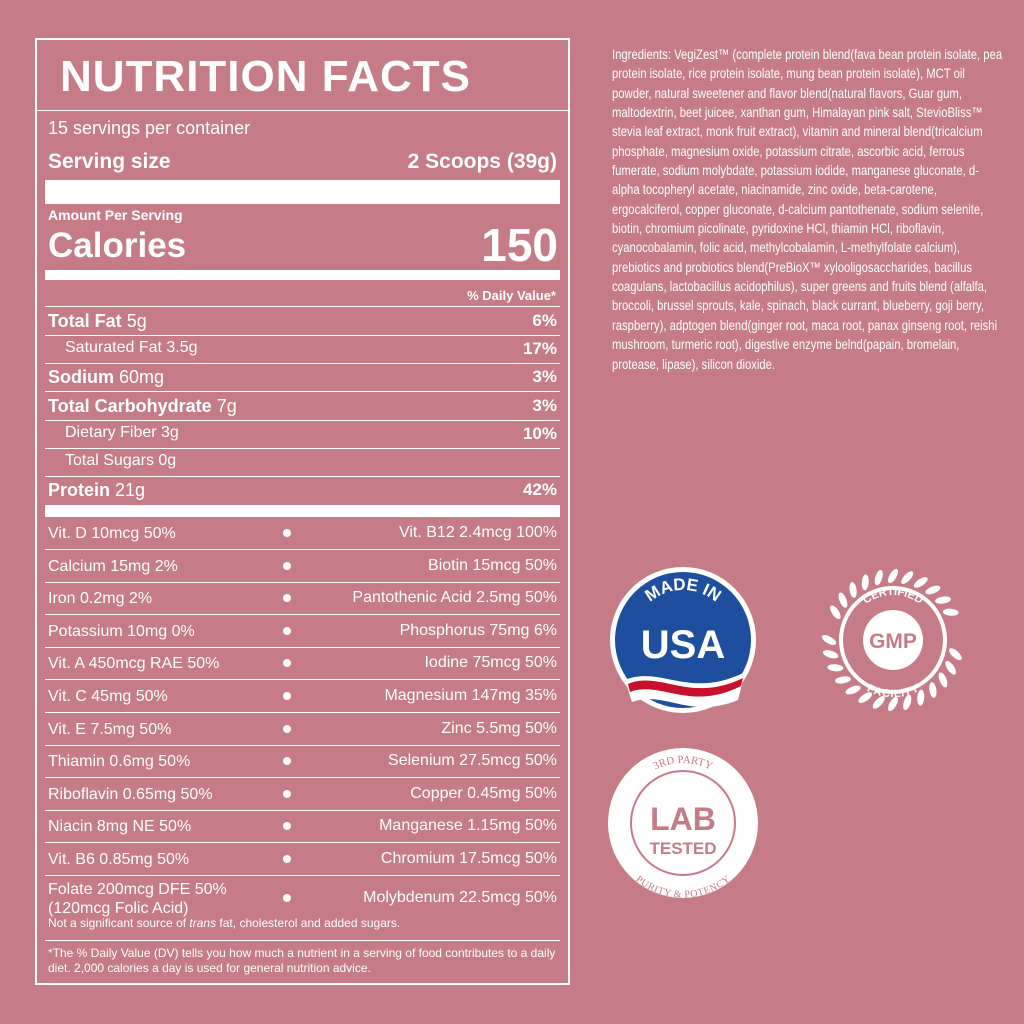 This screenshot has height=1024, width=1024. What do you see at coordinates (483, 793) in the screenshot?
I see `vitamin-right: Copper 0.45mg 50%` at bounding box center [483, 793].